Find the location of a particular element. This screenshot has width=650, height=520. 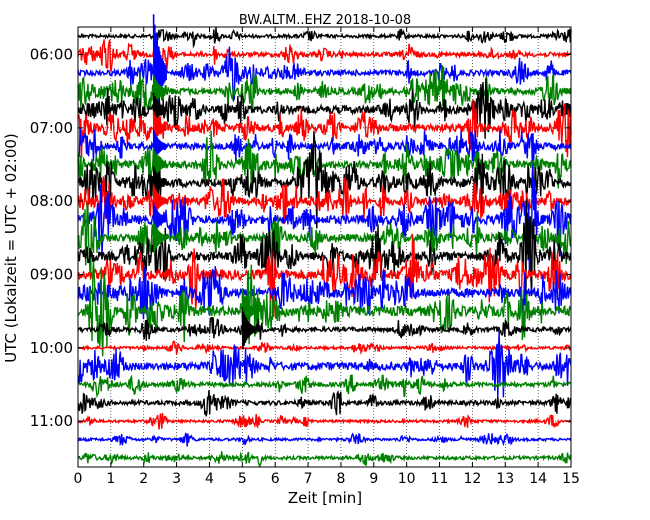

x-tick-label: 14 is located at coordinates (538, 479).